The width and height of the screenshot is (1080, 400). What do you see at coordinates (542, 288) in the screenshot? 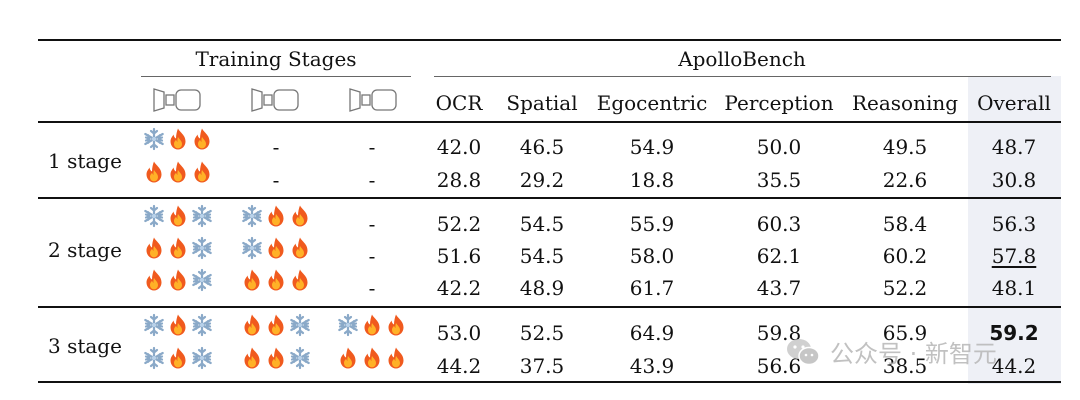
I see `table-cell-spatial: 48.9` at bounding box center [542, 288].